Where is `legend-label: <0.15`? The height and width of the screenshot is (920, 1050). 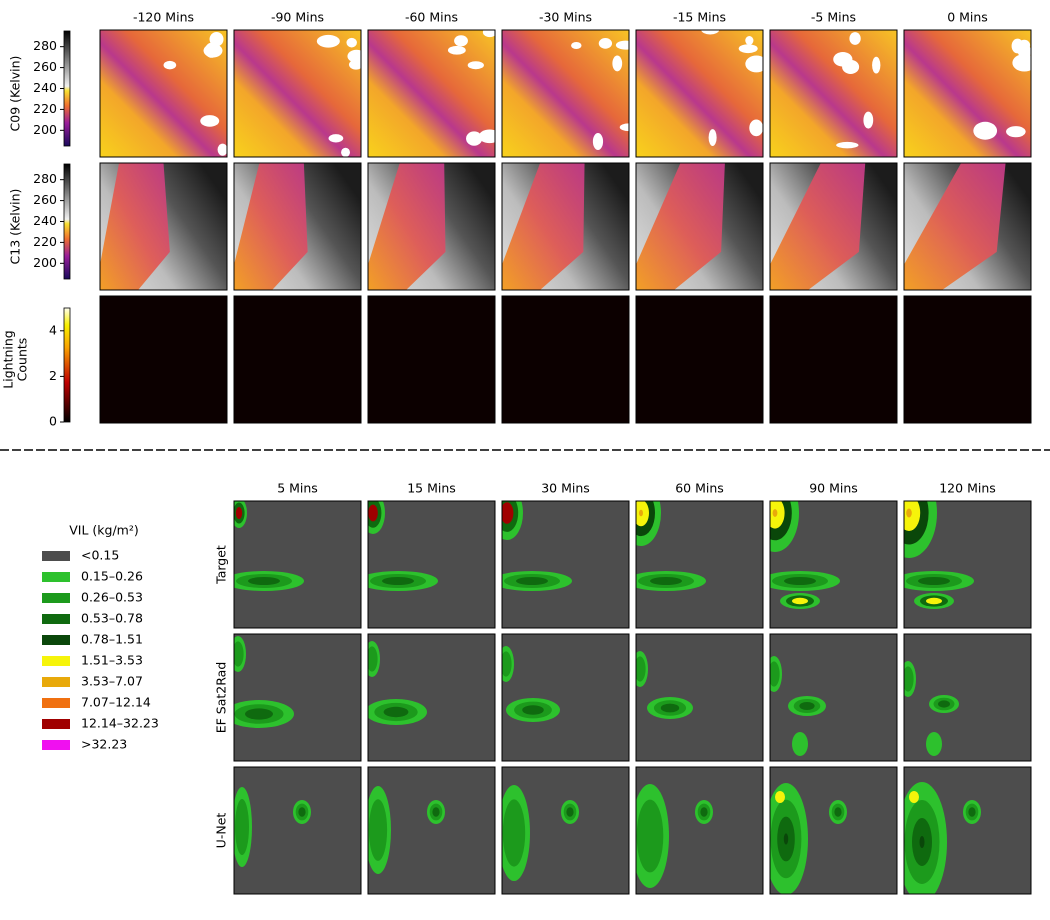
legend-label: <0.15 is located at coordinates (100, 555).